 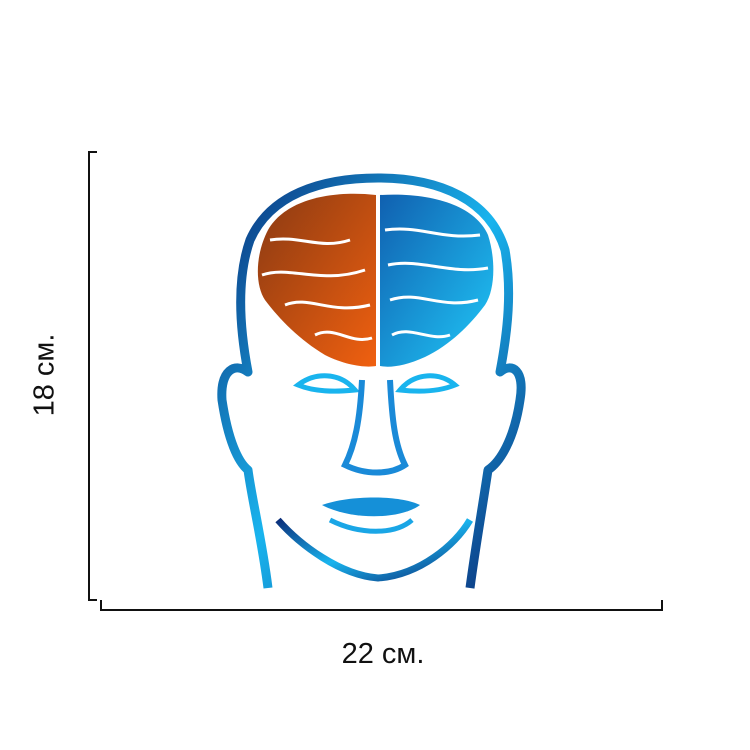 I want to click on height-label: 18 см., so click(x=44, y=375).